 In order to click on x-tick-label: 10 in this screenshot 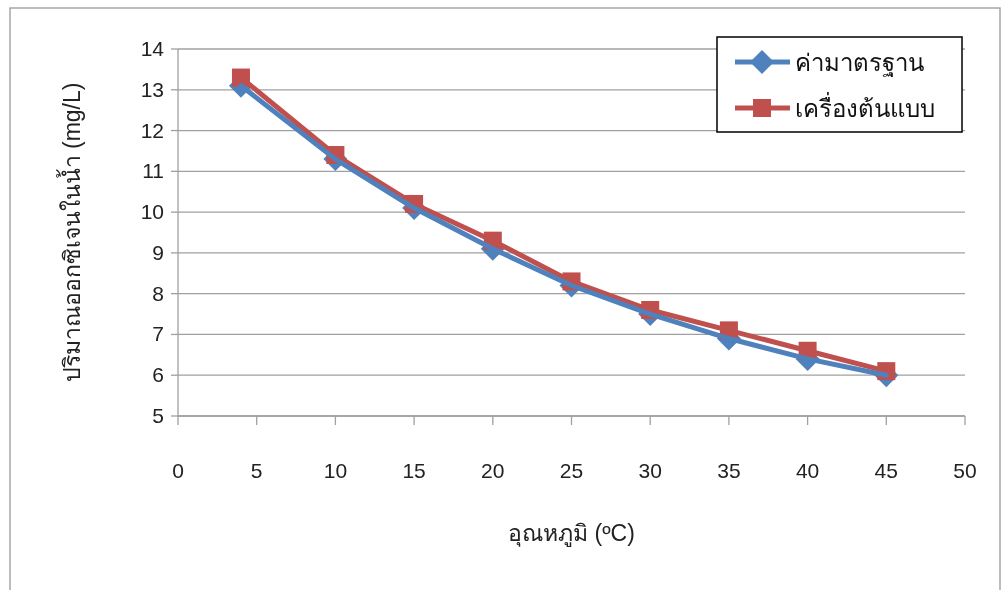, I will do `click(335, 470)`.